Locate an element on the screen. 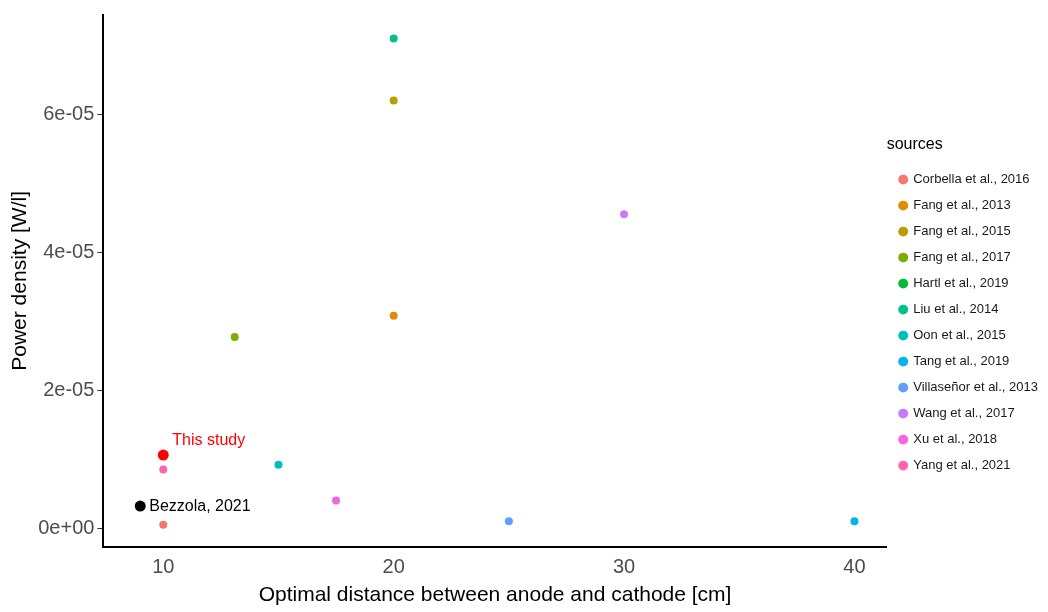  x-tick-label: 10 is located at coordinates (163, 566).